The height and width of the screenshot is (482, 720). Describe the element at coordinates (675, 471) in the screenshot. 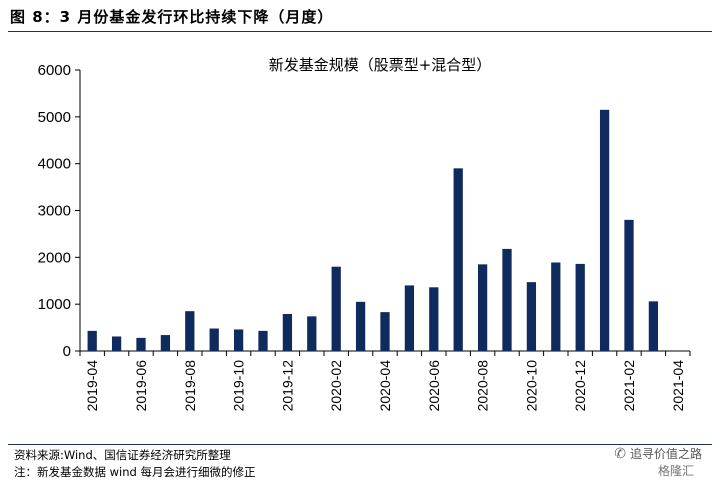

I see `watermark-brand: 格隆汇` at that location.